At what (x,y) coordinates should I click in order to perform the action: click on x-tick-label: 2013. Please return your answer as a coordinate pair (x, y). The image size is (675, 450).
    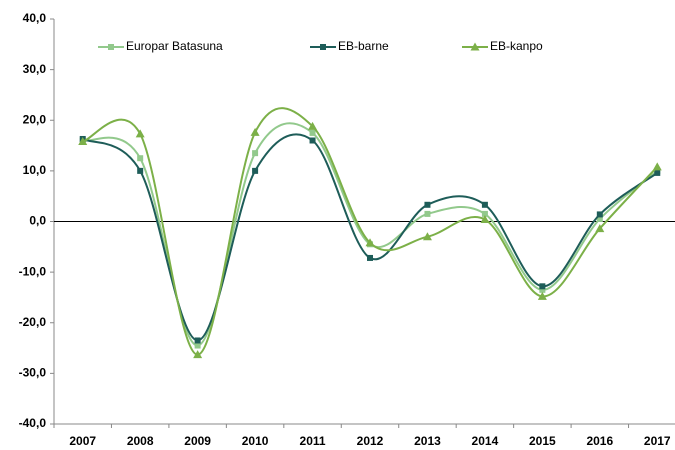
    Looking at the image, I should click on (427, 441).